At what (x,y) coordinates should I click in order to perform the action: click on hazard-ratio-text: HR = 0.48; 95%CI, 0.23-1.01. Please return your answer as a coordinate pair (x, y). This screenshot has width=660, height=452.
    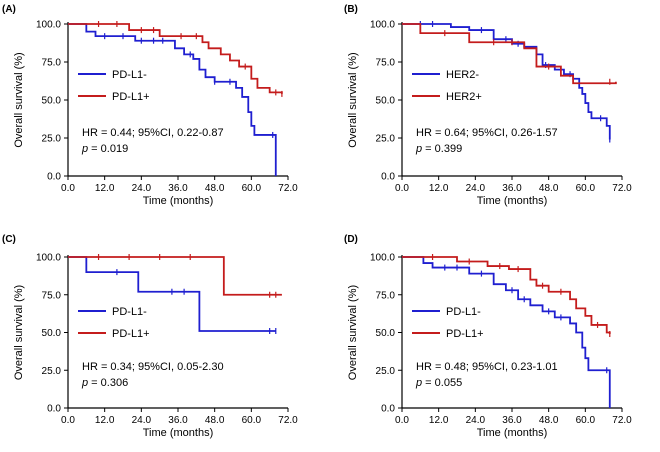
    Looking at the image, I should click on (487, 367).